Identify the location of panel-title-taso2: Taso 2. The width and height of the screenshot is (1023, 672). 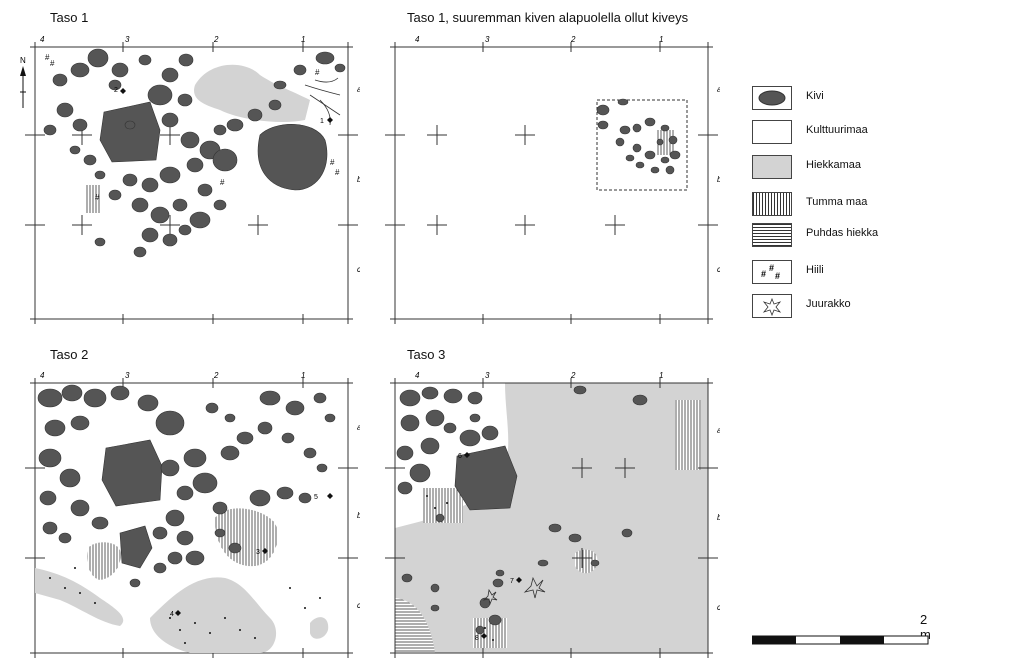
(69, 354).